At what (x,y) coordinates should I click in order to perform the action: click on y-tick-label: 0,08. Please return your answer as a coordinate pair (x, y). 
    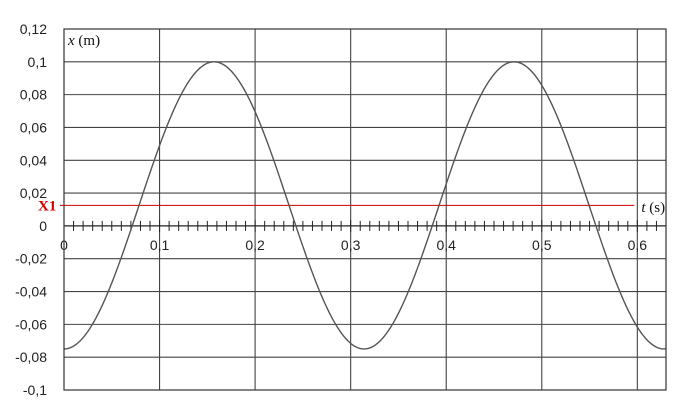
    Looking at the image, I should click on (33, 95).